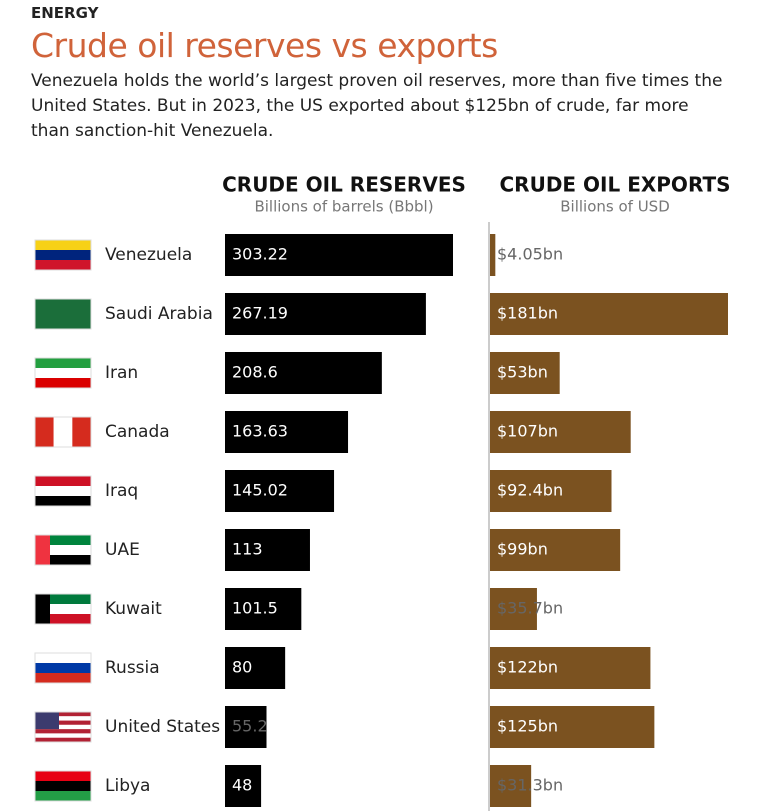 The image size is (765, 811). What do you see at coordinates (527, 313) in the screenshot?
I see `value-label: $181bn` at bounding box center [527, 313].